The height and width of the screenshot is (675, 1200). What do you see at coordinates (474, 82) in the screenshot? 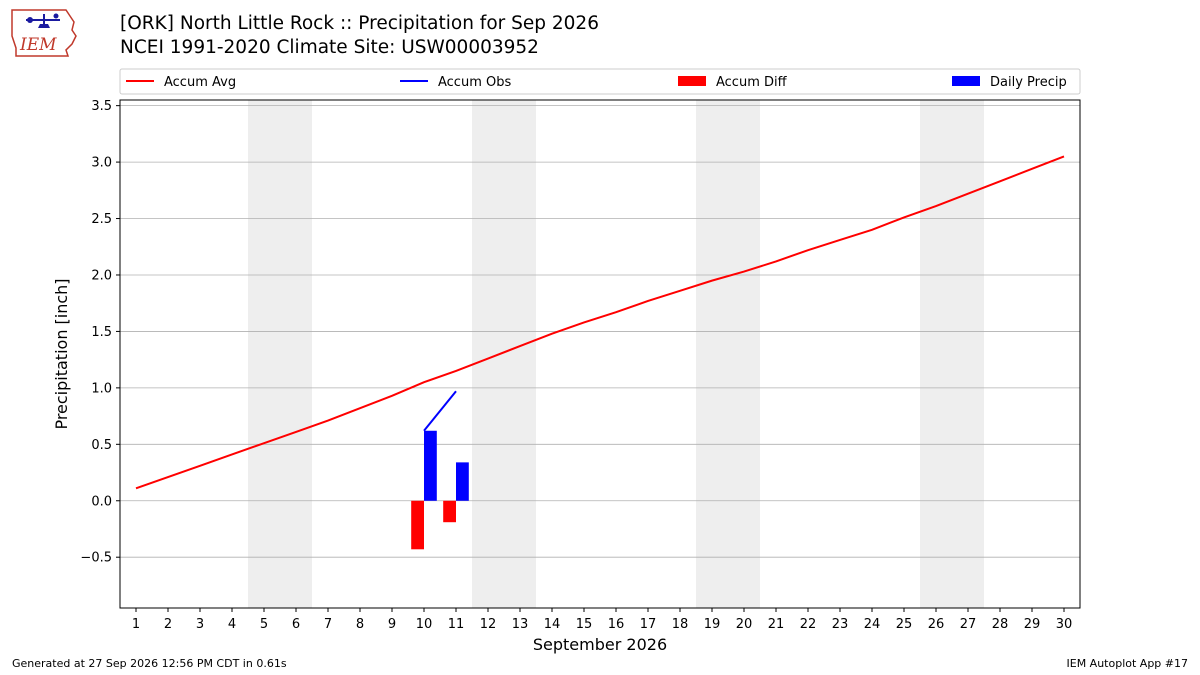
I see `legend-label: Accum Obs` at bounding box center [474, 82].